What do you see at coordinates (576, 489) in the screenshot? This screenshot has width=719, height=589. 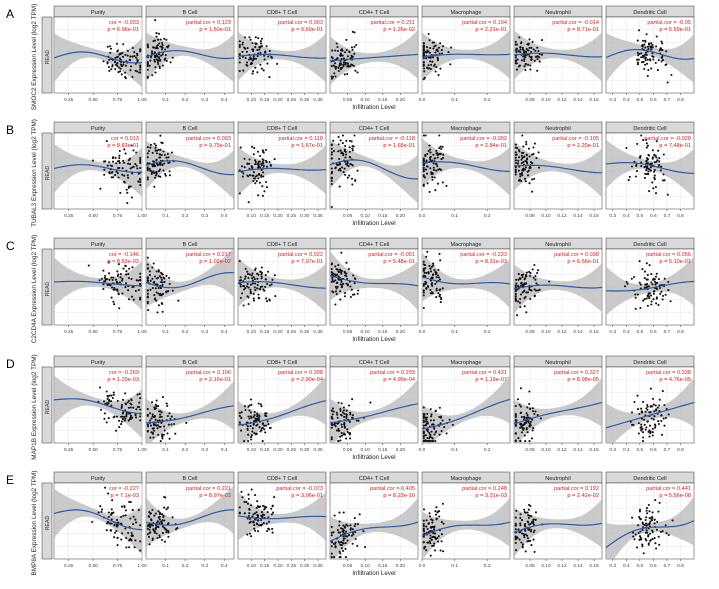 I see `correlation-label: partial.cor = 0.192` at bounding box center [576, 489].